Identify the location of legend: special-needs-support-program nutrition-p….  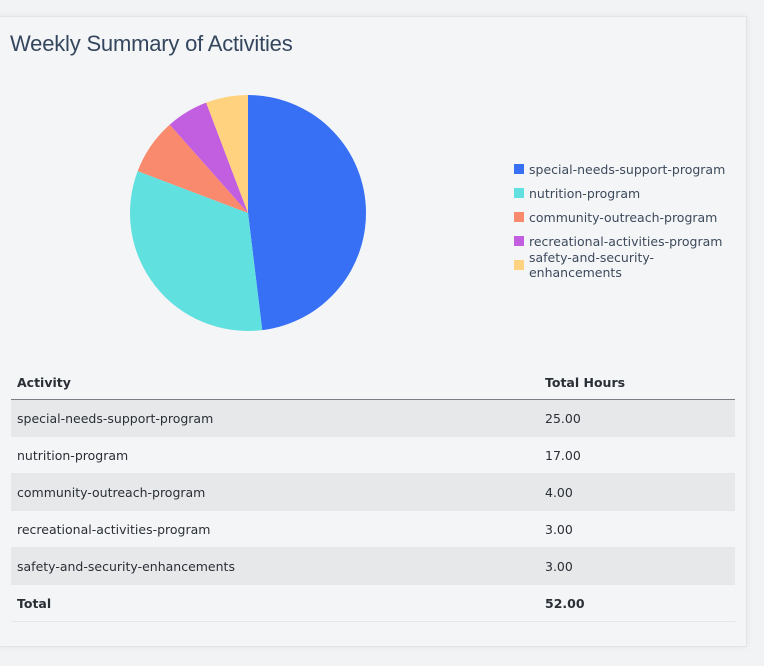
(630, 218).